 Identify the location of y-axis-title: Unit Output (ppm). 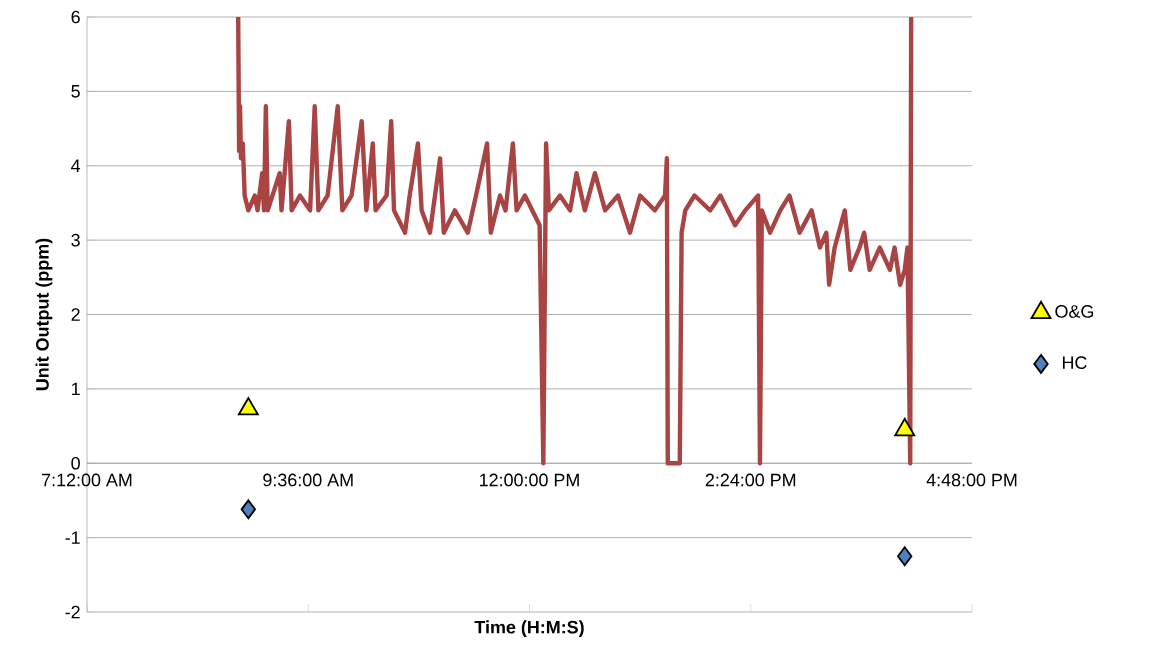
(44, 314).